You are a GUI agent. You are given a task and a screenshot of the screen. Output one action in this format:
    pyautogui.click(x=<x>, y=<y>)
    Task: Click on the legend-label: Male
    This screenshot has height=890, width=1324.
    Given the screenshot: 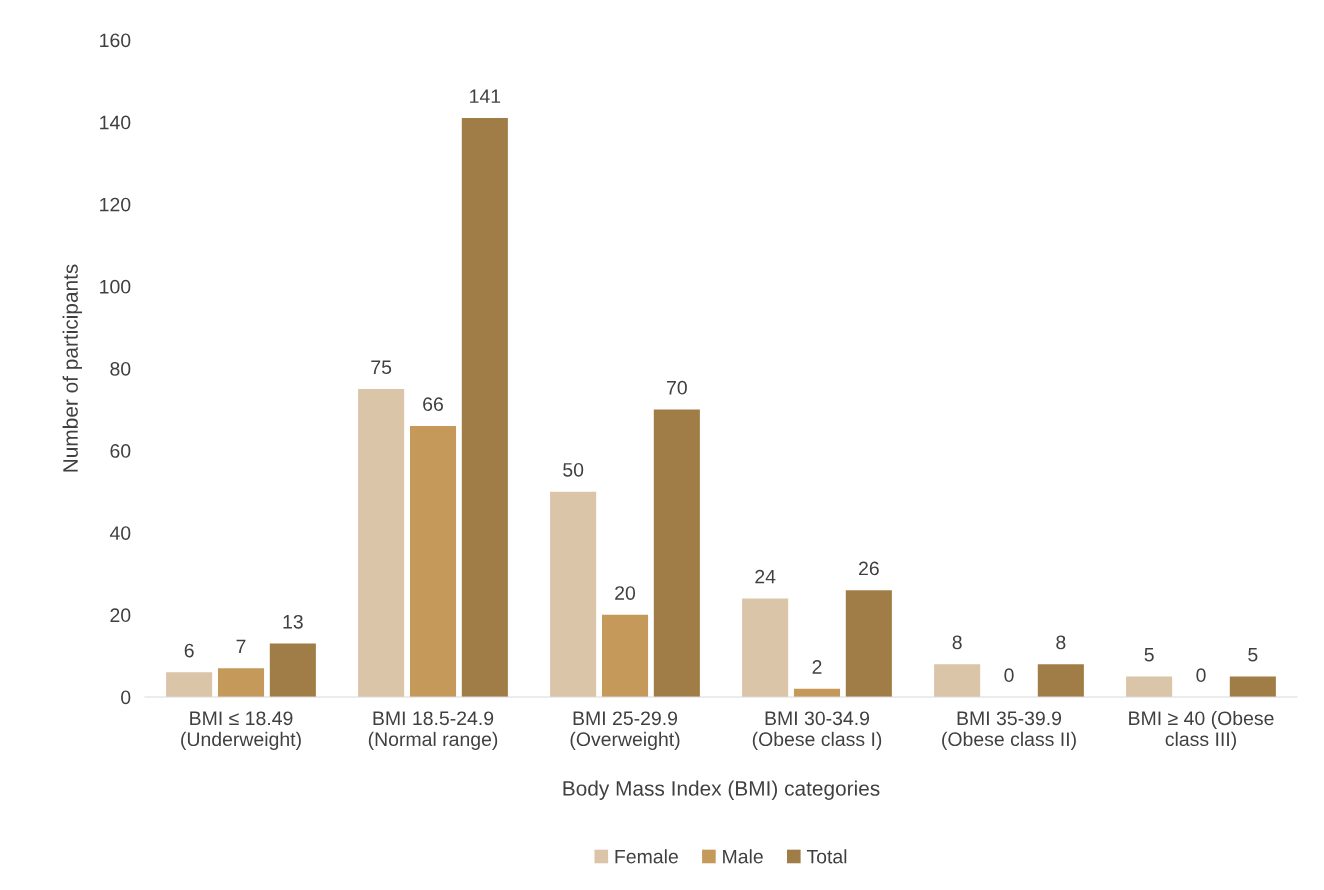 What is the action you would take?
    pyautogui.click(x=743, y=856)
    